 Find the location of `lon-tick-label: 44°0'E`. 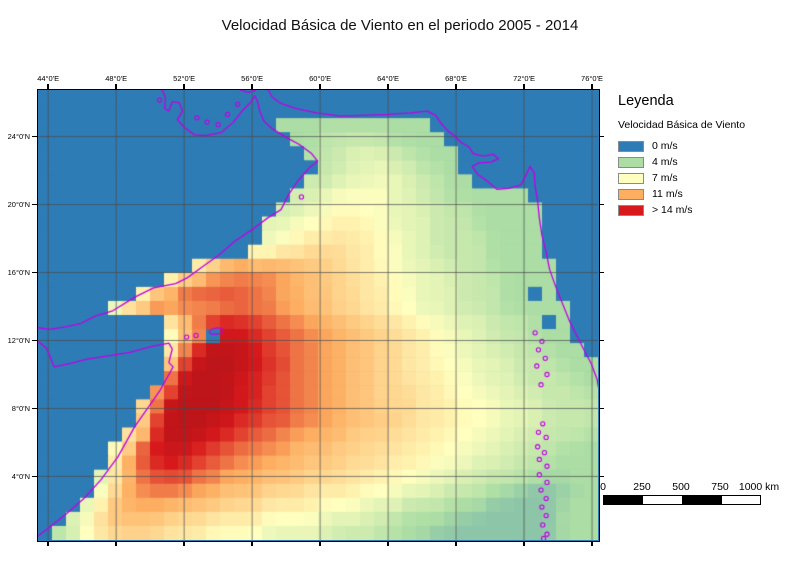

lon-tick-label: 44°0'E is located at coordinates (48, 78).